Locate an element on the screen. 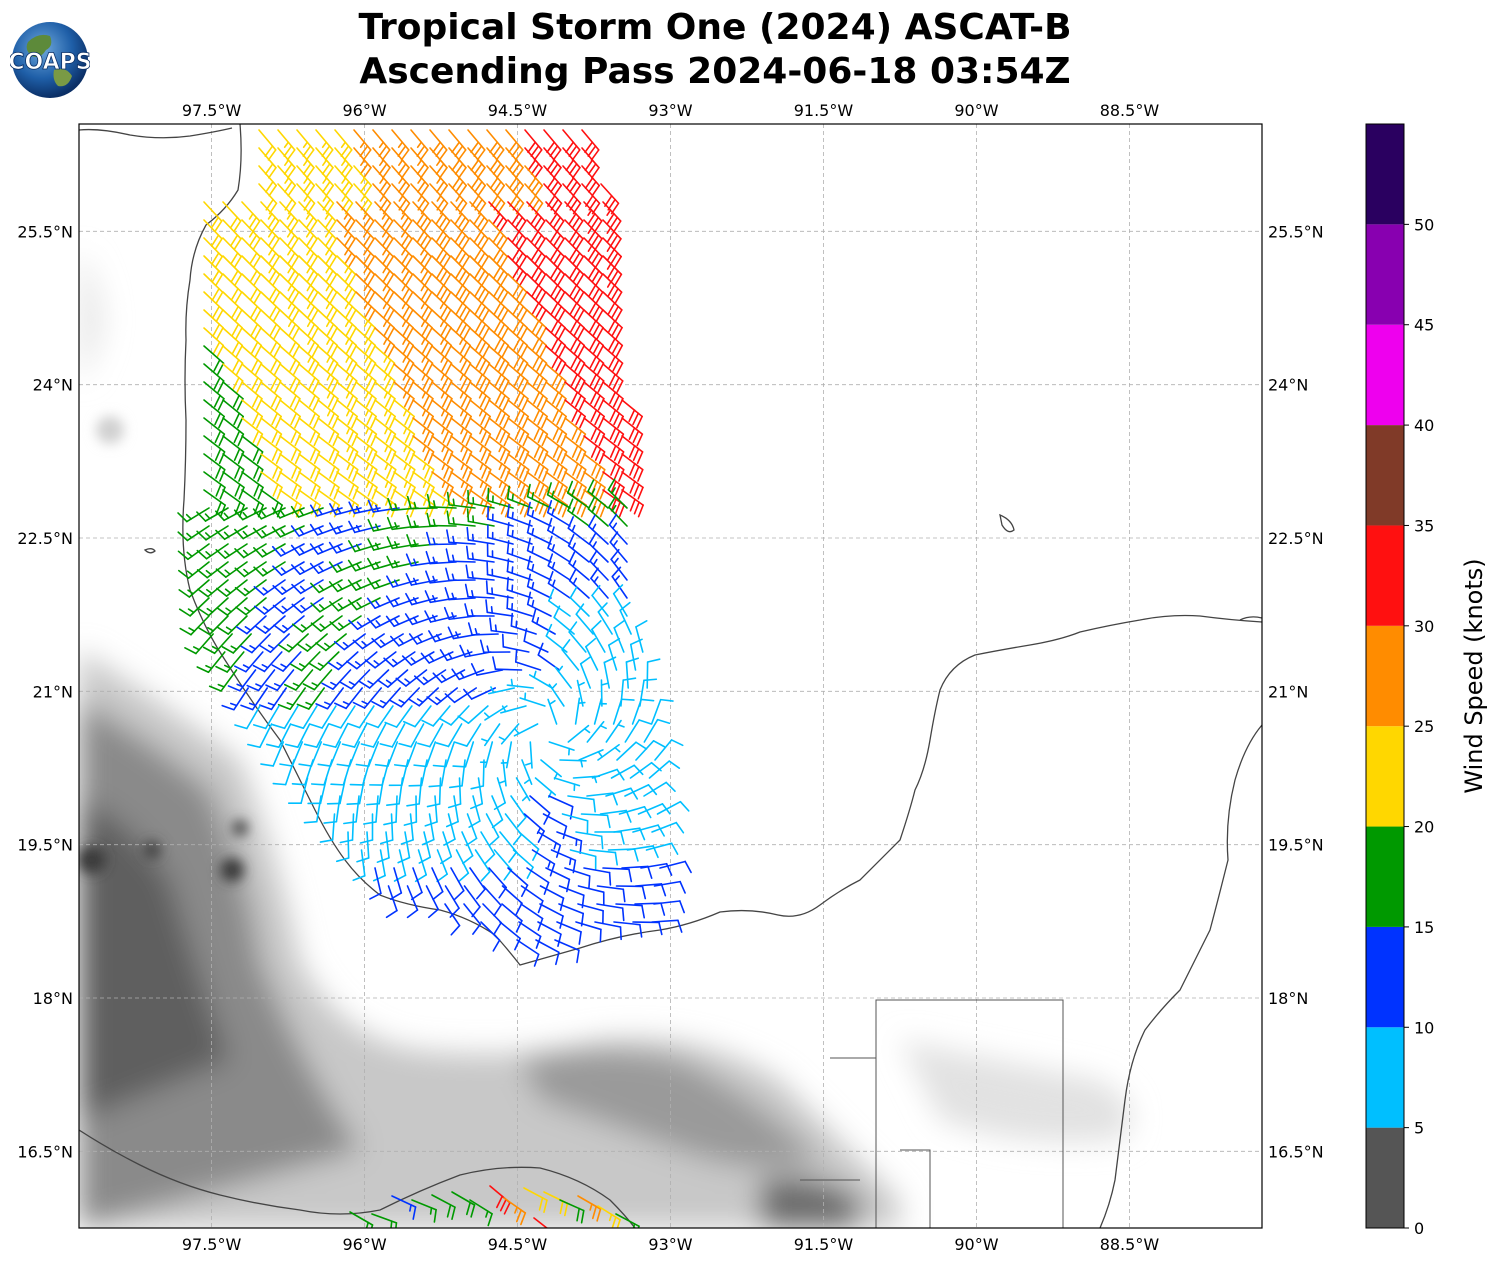  lon-tick-label-bottom: 88.5°W is located at coordinates (1130, 1244).